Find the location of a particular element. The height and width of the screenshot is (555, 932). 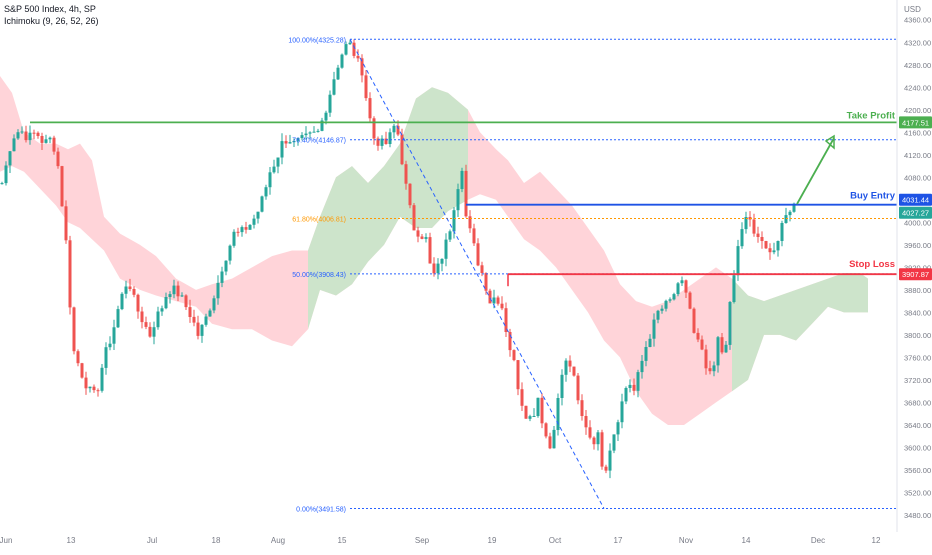

y-tick-label: 4200.00 is located at coordinates (917, 110).